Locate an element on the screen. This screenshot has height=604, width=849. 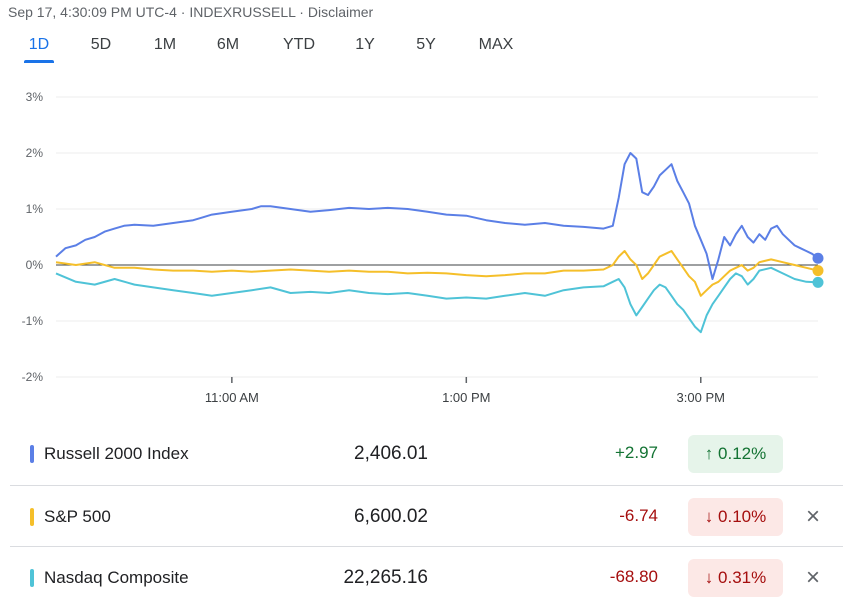
y-tick-label: 0% is located at coordinates (35, 265).